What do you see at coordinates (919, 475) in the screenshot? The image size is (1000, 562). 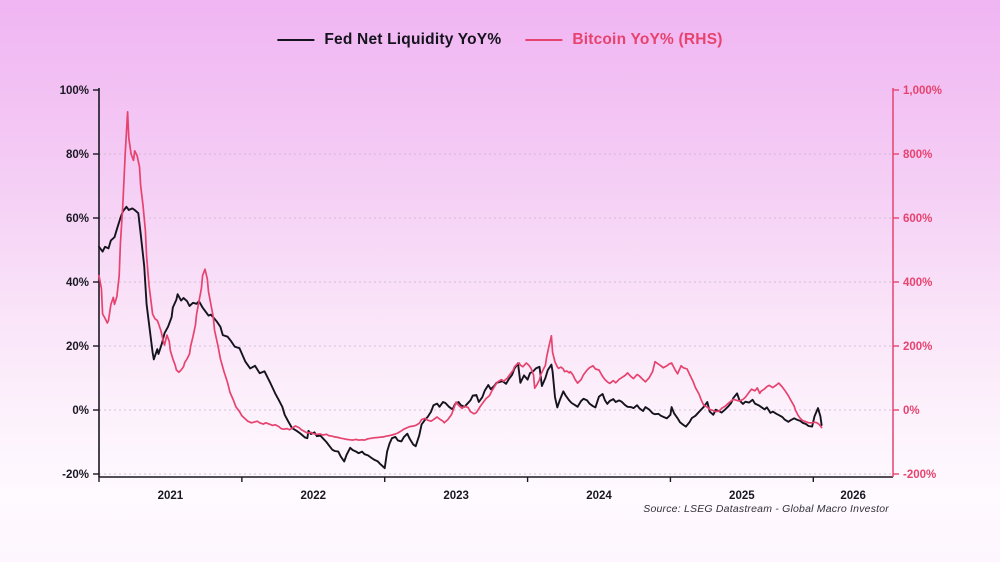 I see `right-tick-label: -200%` at bounding box center [919, 475].